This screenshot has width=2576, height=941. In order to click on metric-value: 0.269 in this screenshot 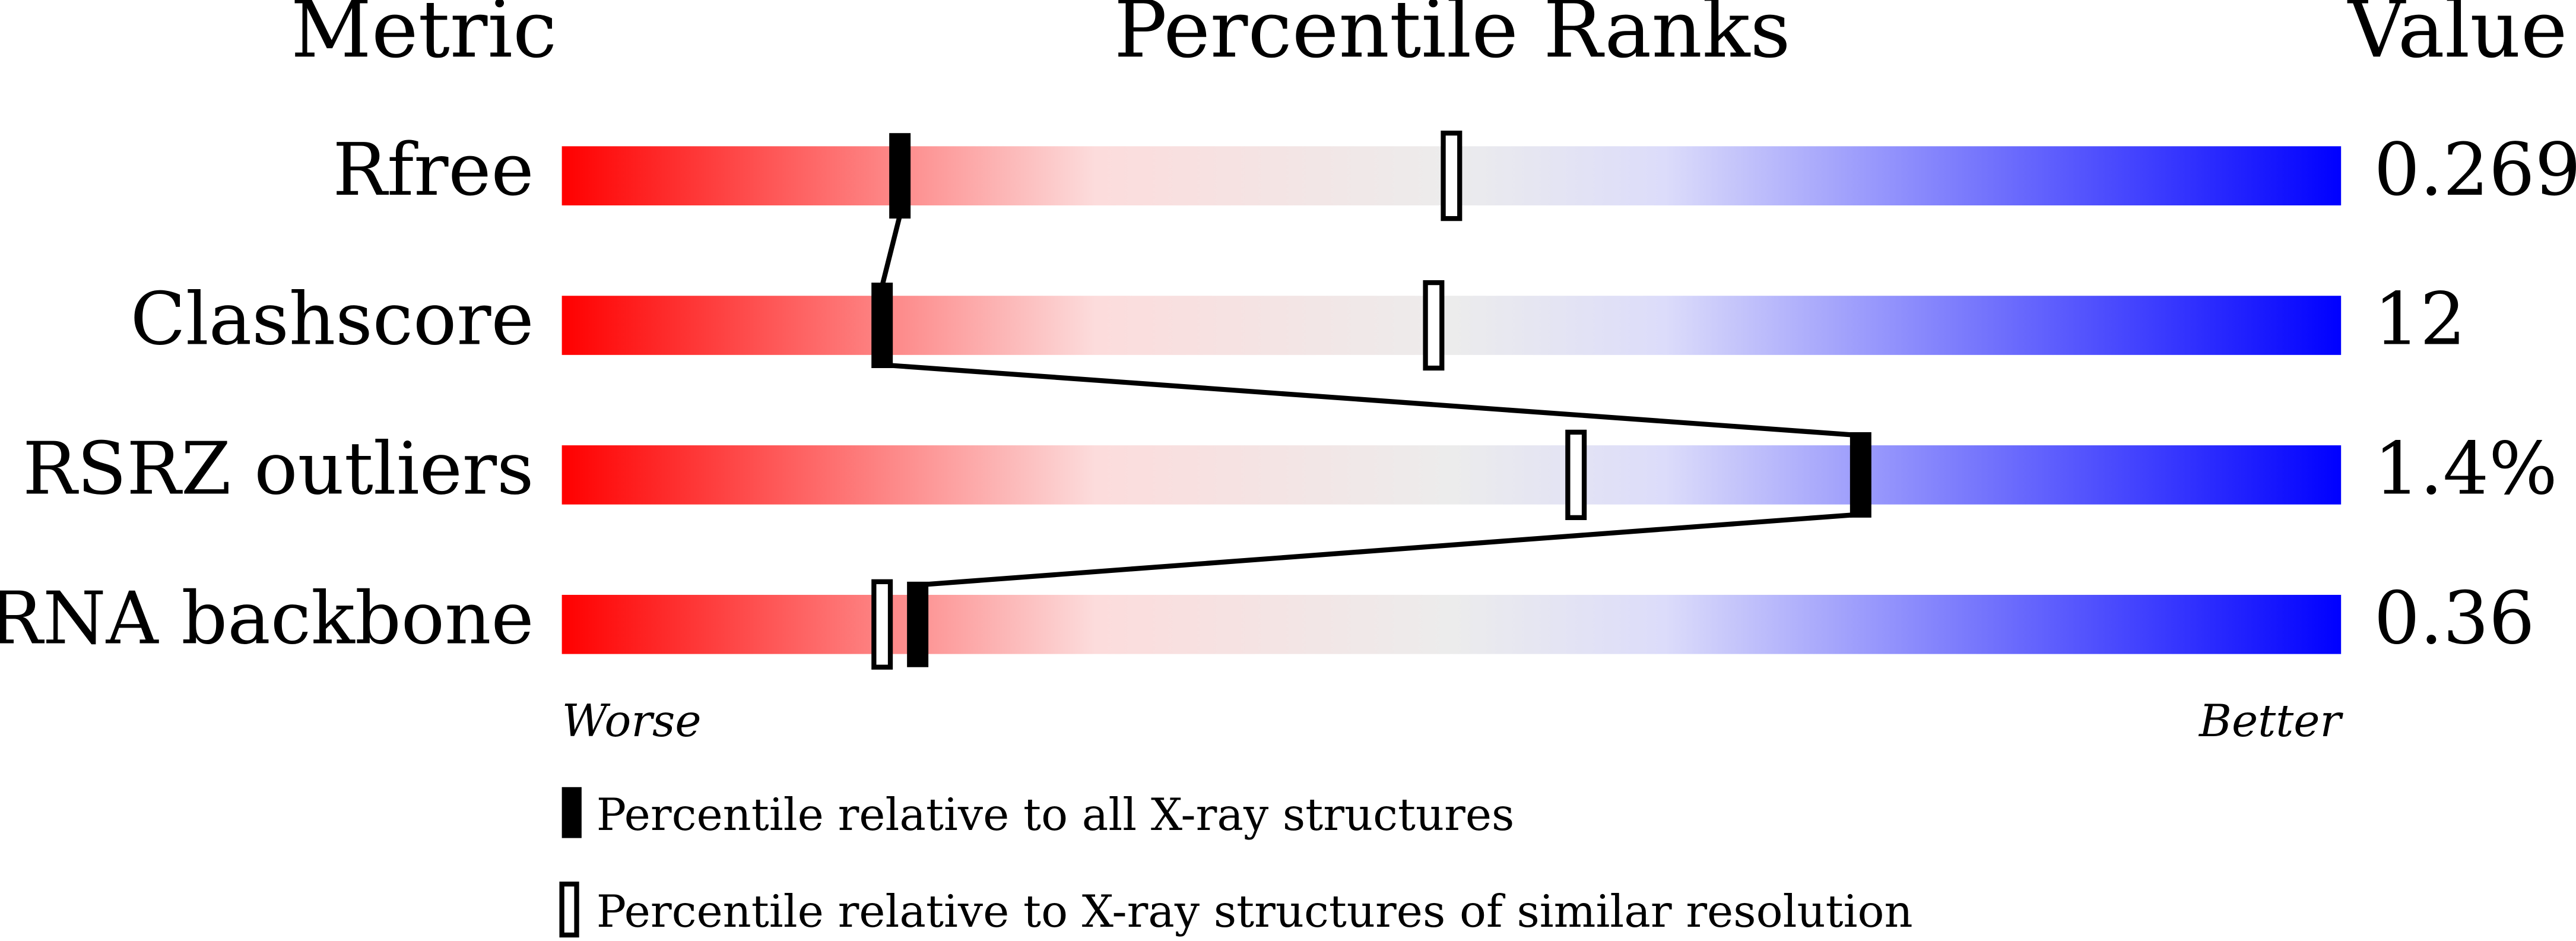, I will do `click(2475, 170)`.